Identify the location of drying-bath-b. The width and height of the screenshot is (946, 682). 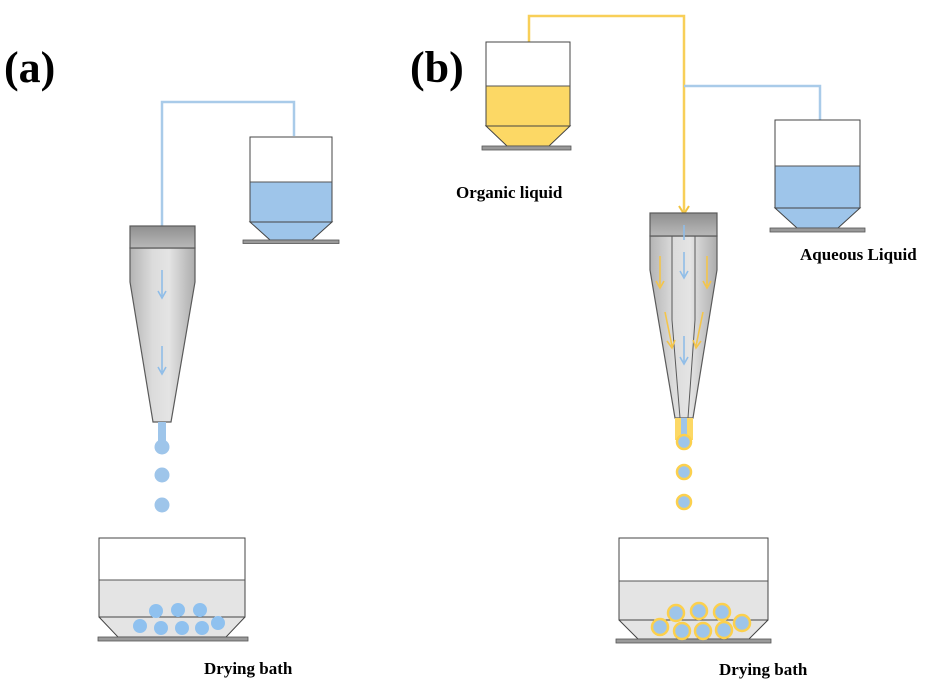
(693, 590).